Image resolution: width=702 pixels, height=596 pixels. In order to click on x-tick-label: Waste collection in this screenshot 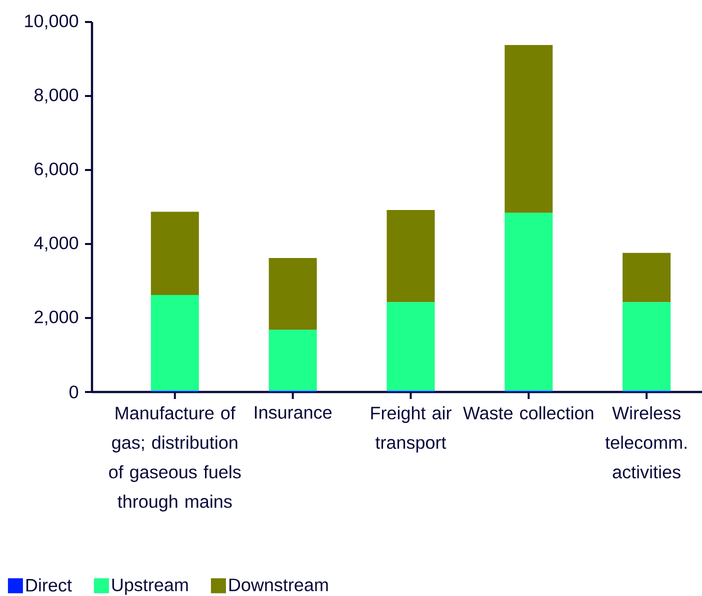, I will do `click(528, 413)`.